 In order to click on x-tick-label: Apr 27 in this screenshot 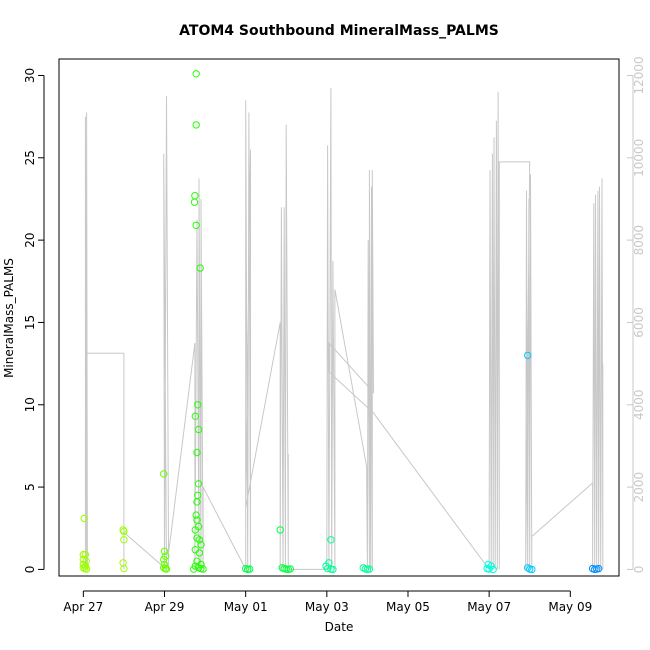, I will do `click(83, 607)`.